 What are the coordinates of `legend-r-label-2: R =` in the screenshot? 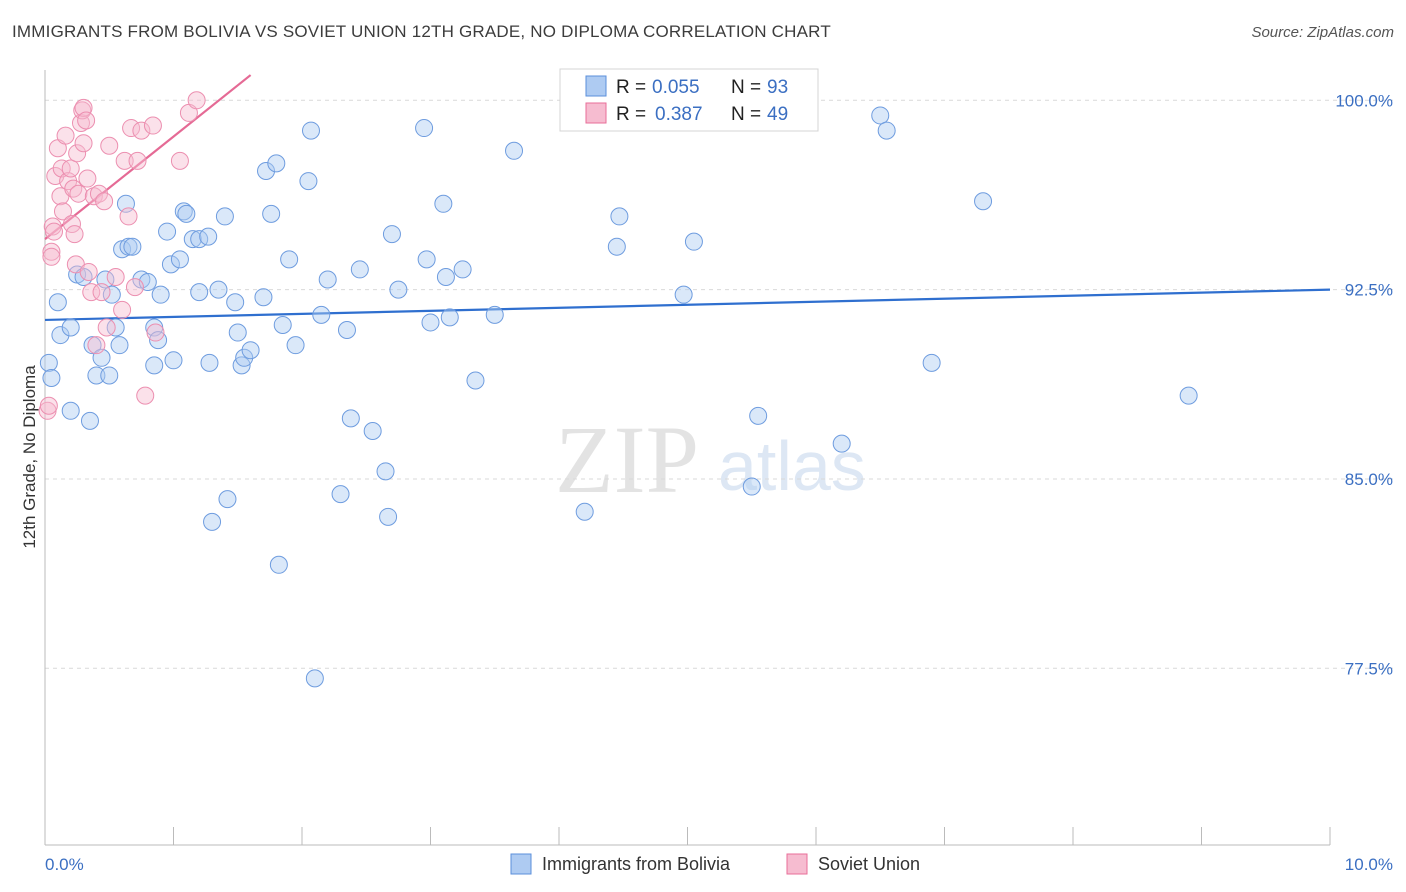 It's located at (631, 114).